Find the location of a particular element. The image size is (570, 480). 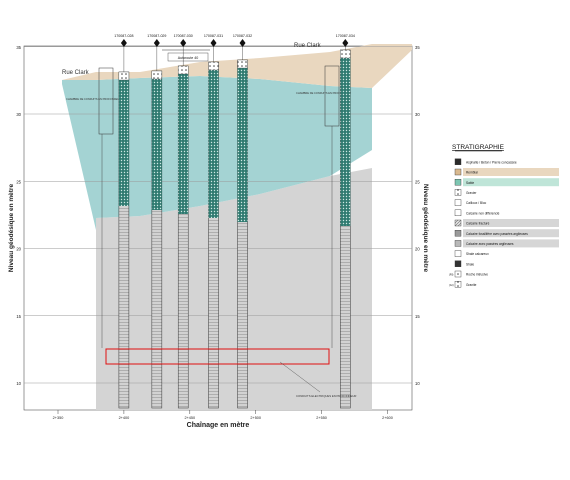

left-chamber-outline is located at coordinates (106, 101).